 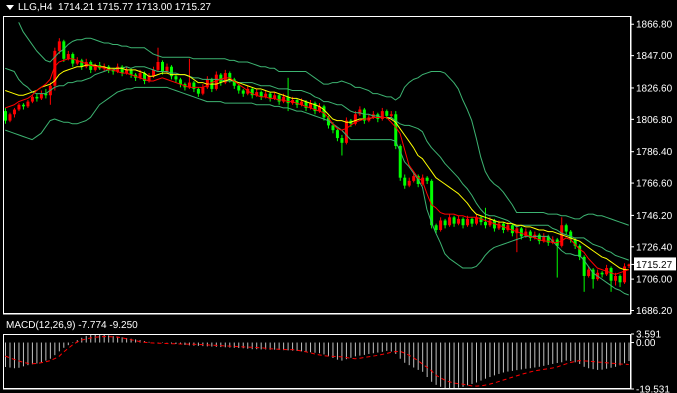 What do you see at coordinates (653, 388) in the screenshot?
I see `y-tick-label: -19.531` at bounding box center [653, 388].